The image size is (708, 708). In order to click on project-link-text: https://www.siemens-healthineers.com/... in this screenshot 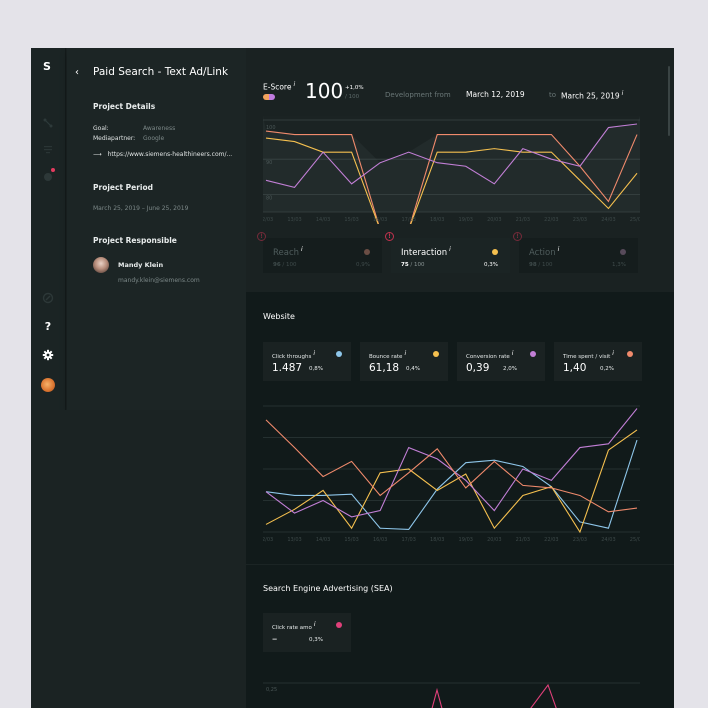, I will do `click(170, 154)`.